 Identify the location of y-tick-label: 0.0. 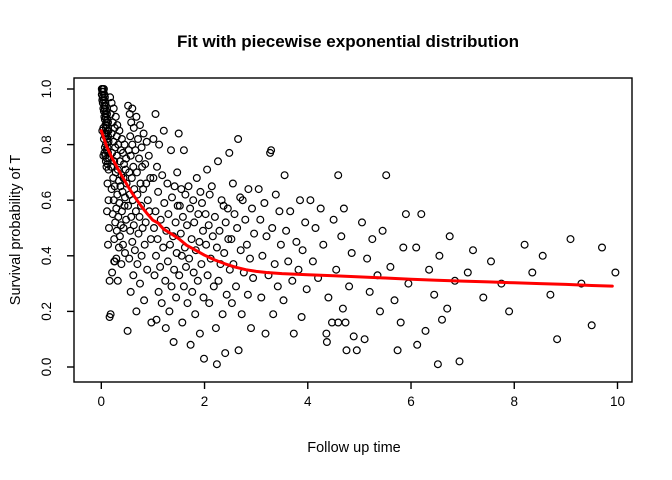
(46, 367).